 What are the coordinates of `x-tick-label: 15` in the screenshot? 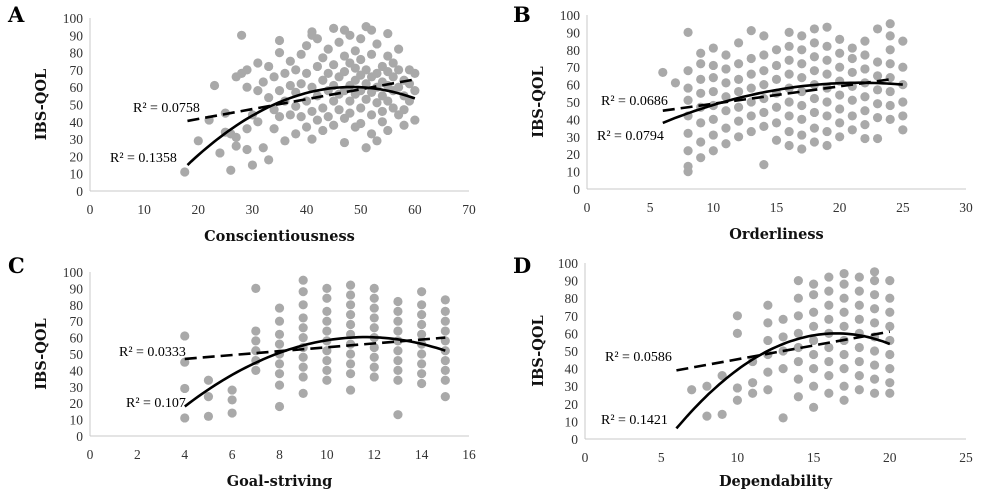 It's located at (777, 207).